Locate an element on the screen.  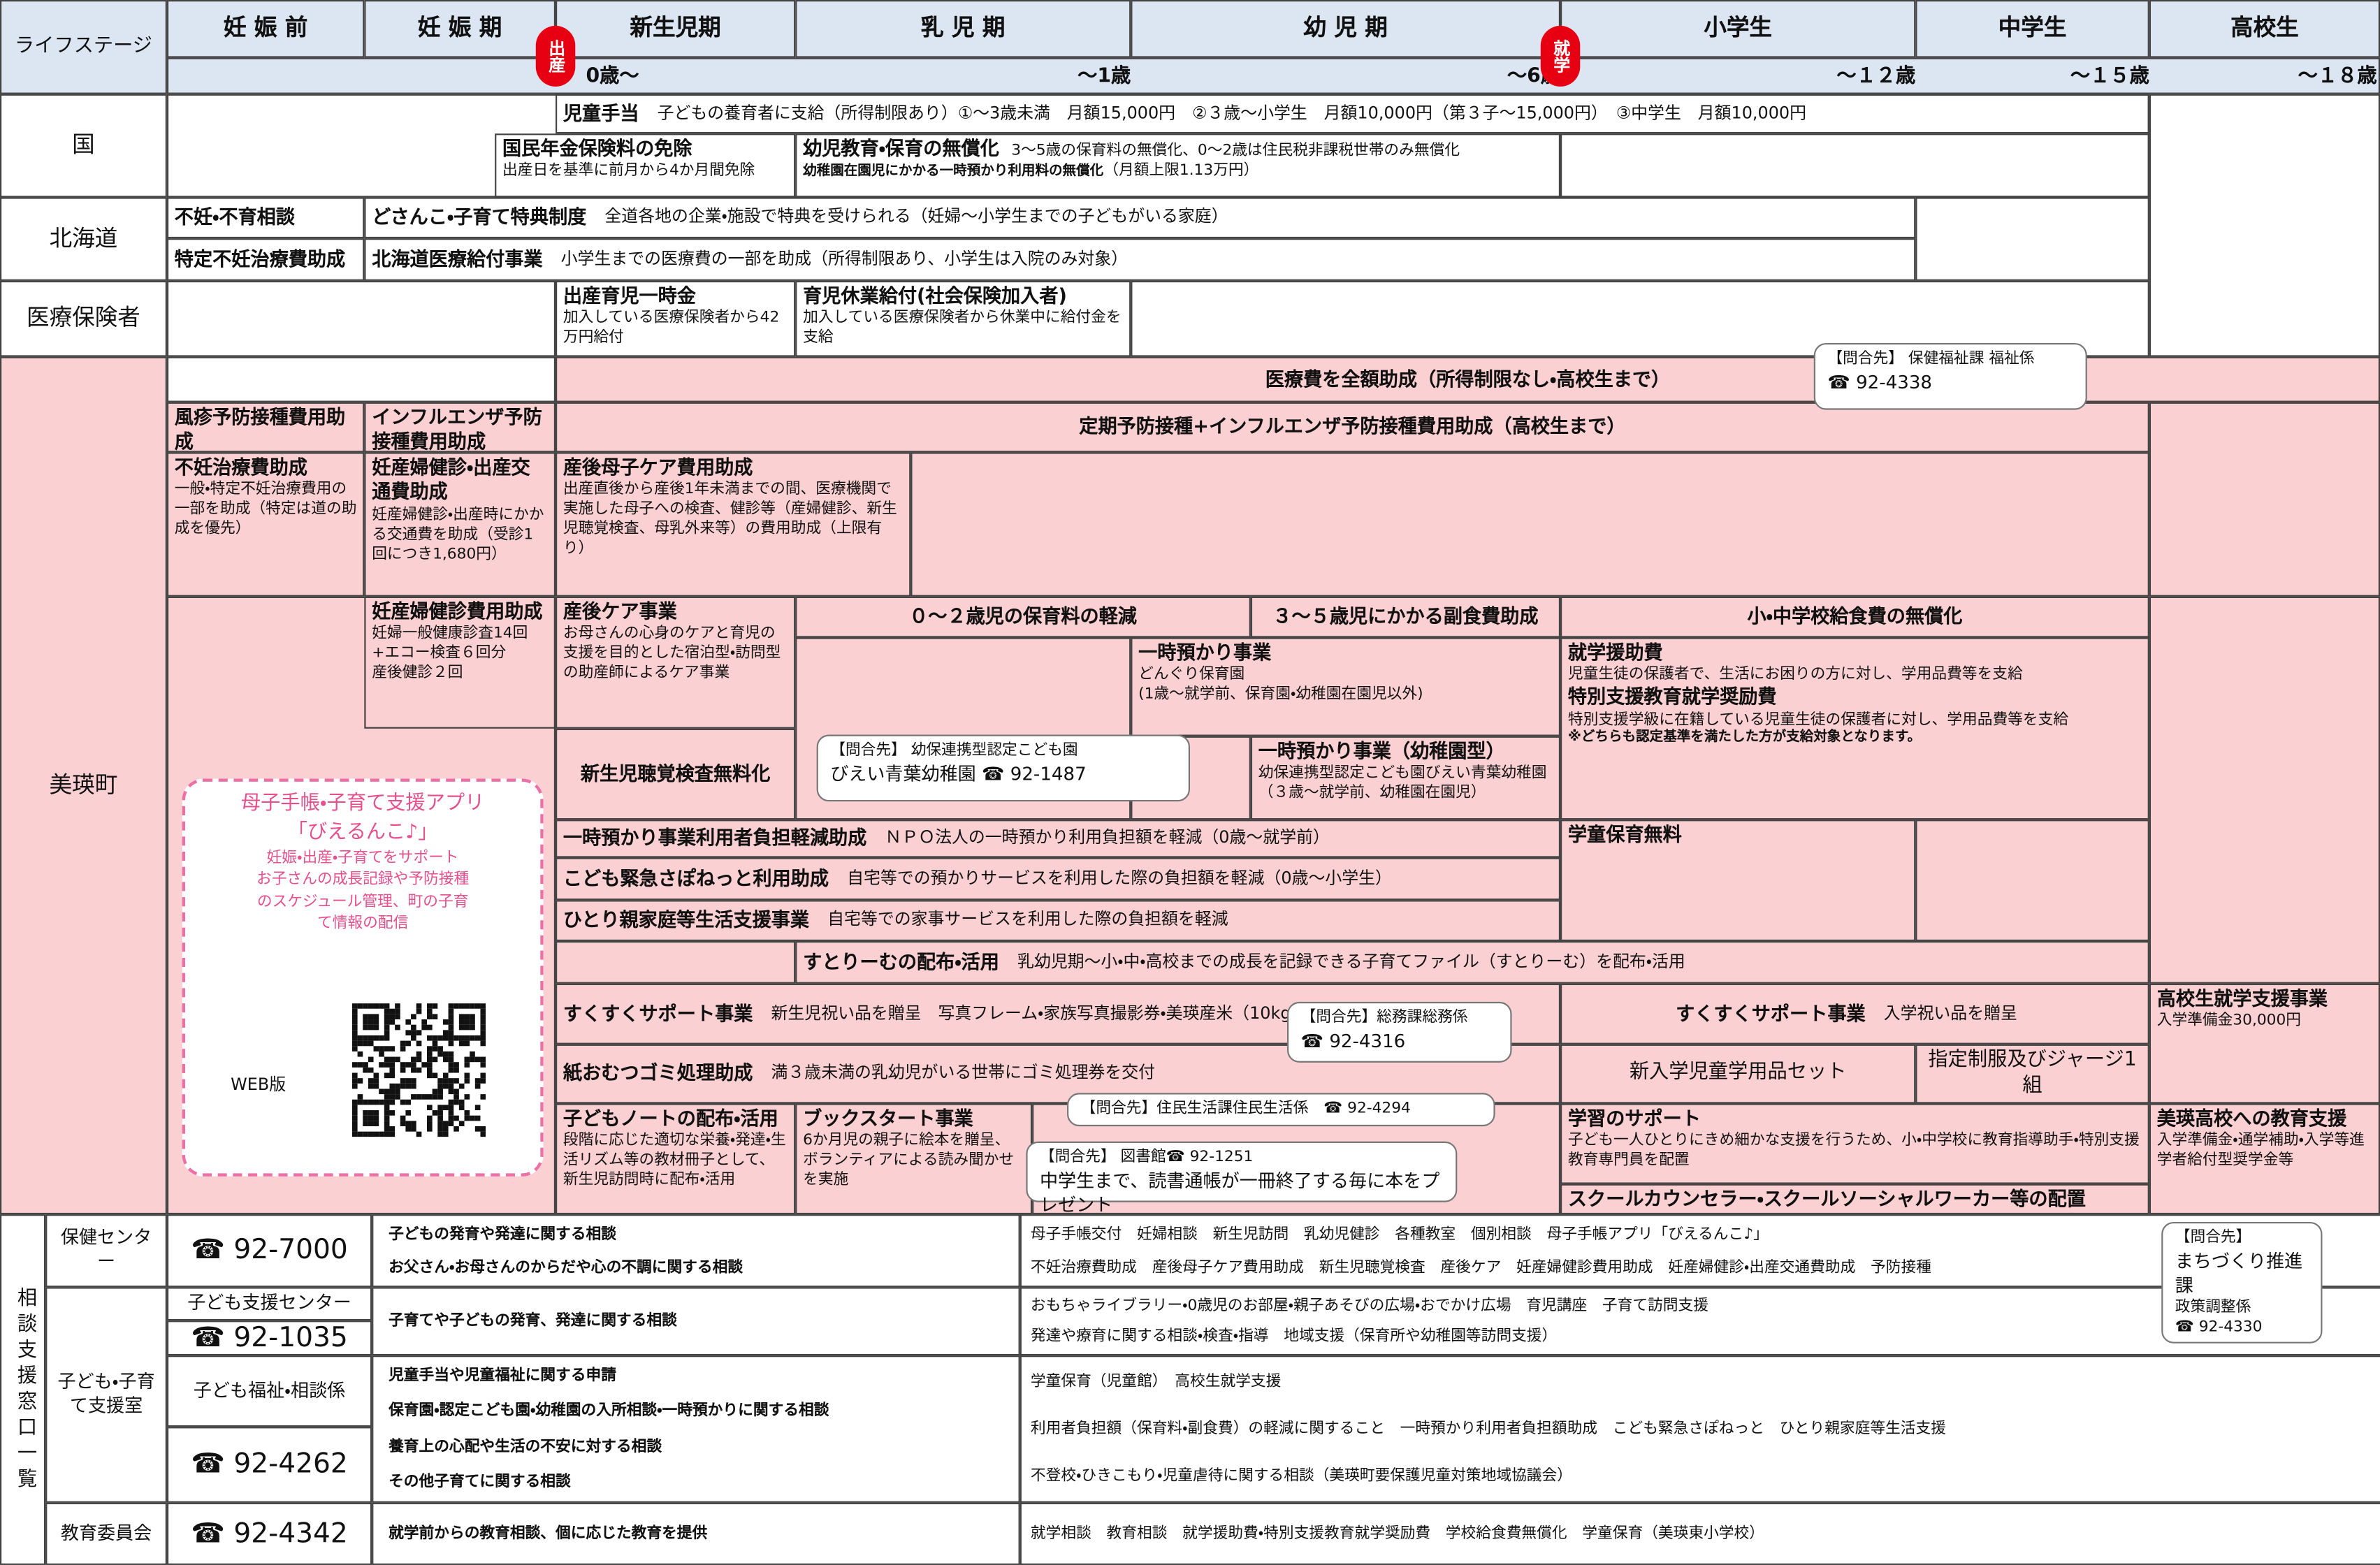
text: 6か月児の親子に絵本を贈呈、ボランティアによる読み聞かせを実施 is located at coordinates (909, 1161).